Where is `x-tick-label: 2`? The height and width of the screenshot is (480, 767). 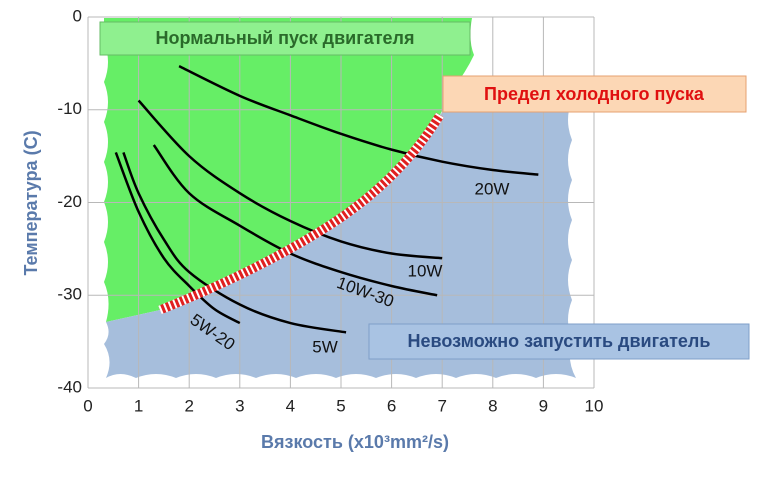 x-tick-label: 2 is located at coordinates (188, 405).